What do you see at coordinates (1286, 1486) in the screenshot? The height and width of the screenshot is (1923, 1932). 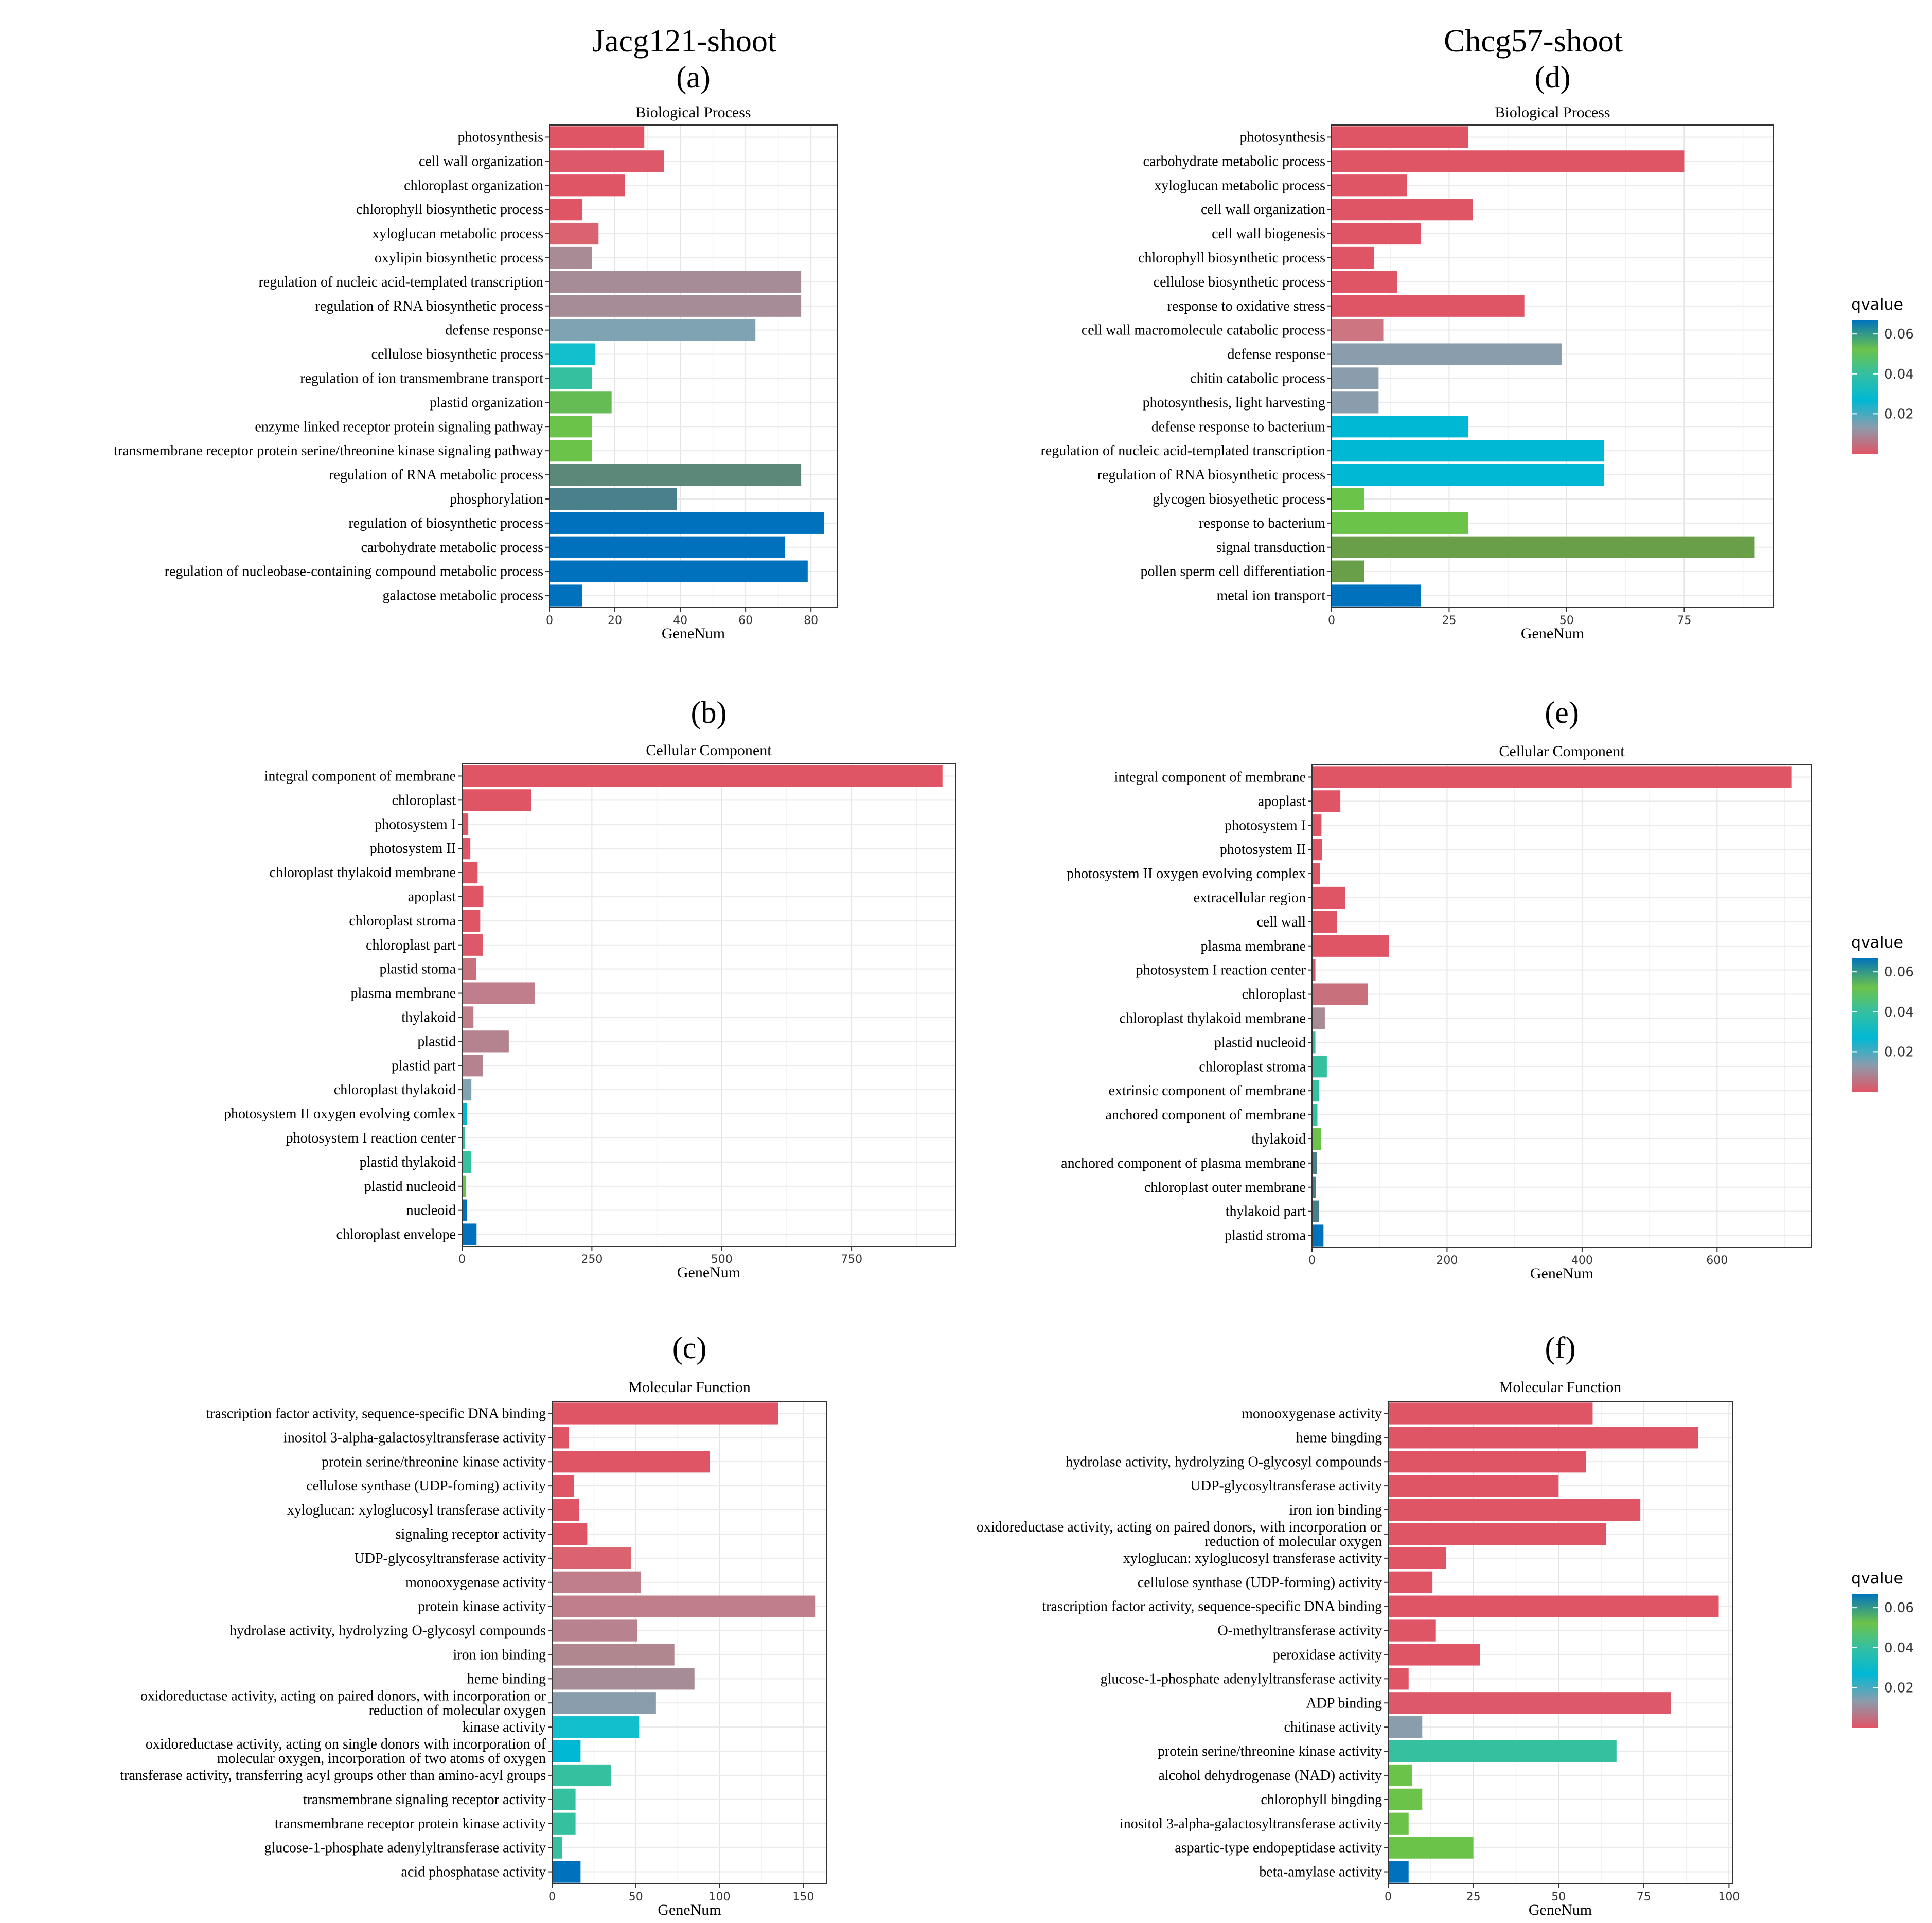 I see `category-label: UDP-glycosyltransferase activity` at bounding box center [1286, 1486].